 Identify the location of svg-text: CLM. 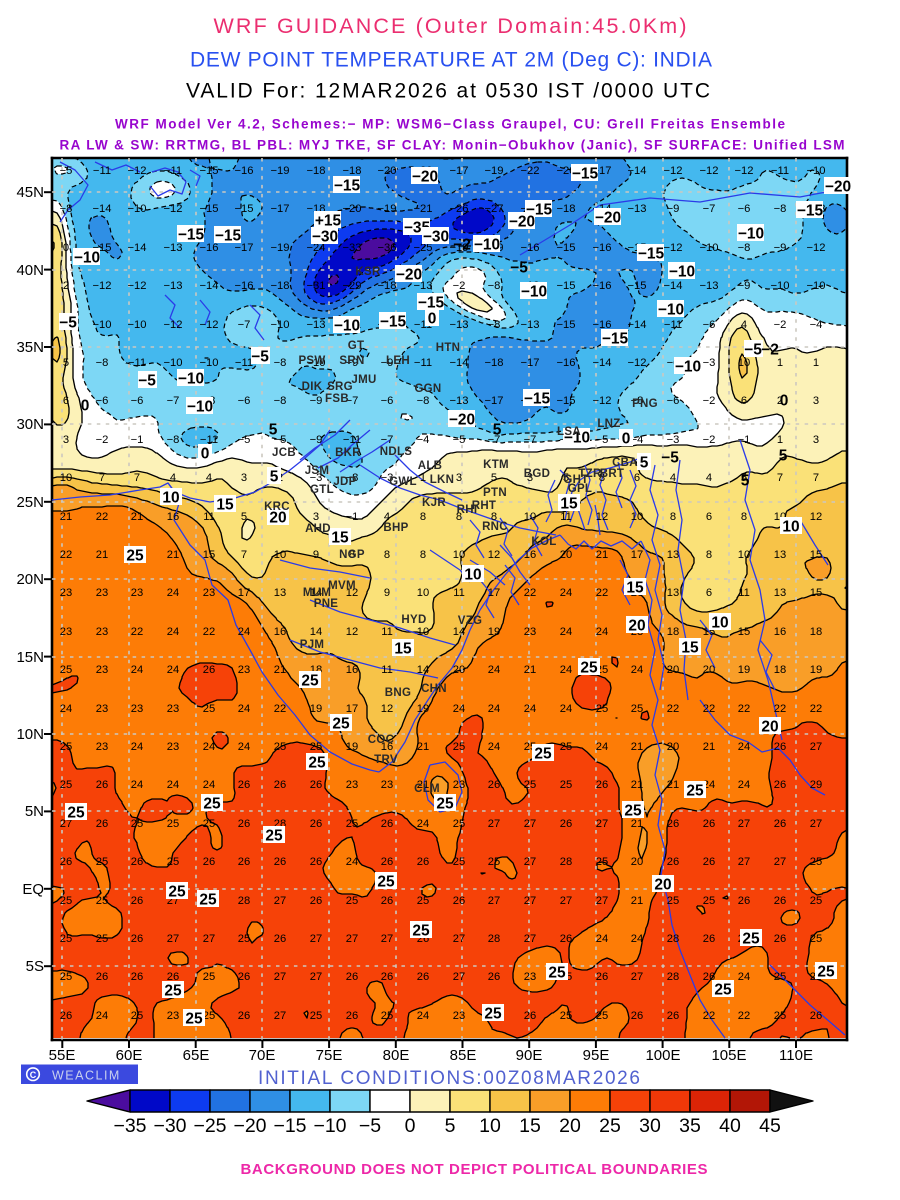
(427, 789).